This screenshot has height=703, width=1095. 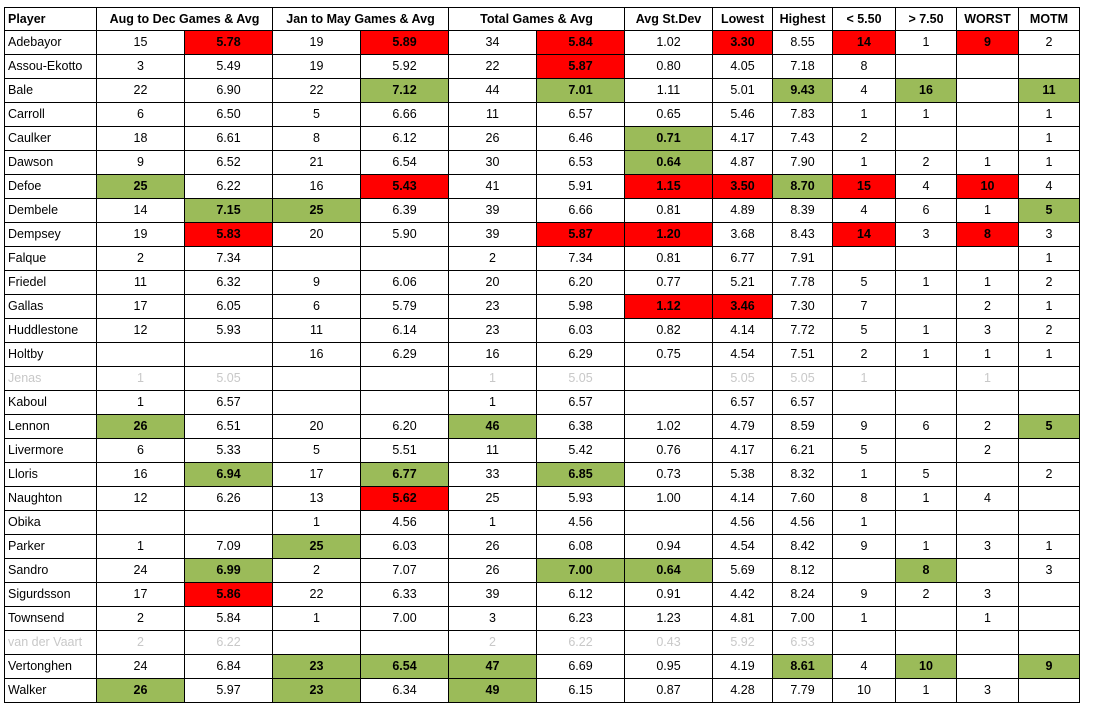 What do you see at coordinates (228, 186) in the screenshot?
I see `aug-dec-avg-cell: 6.22` at bounding box center [228, 186].